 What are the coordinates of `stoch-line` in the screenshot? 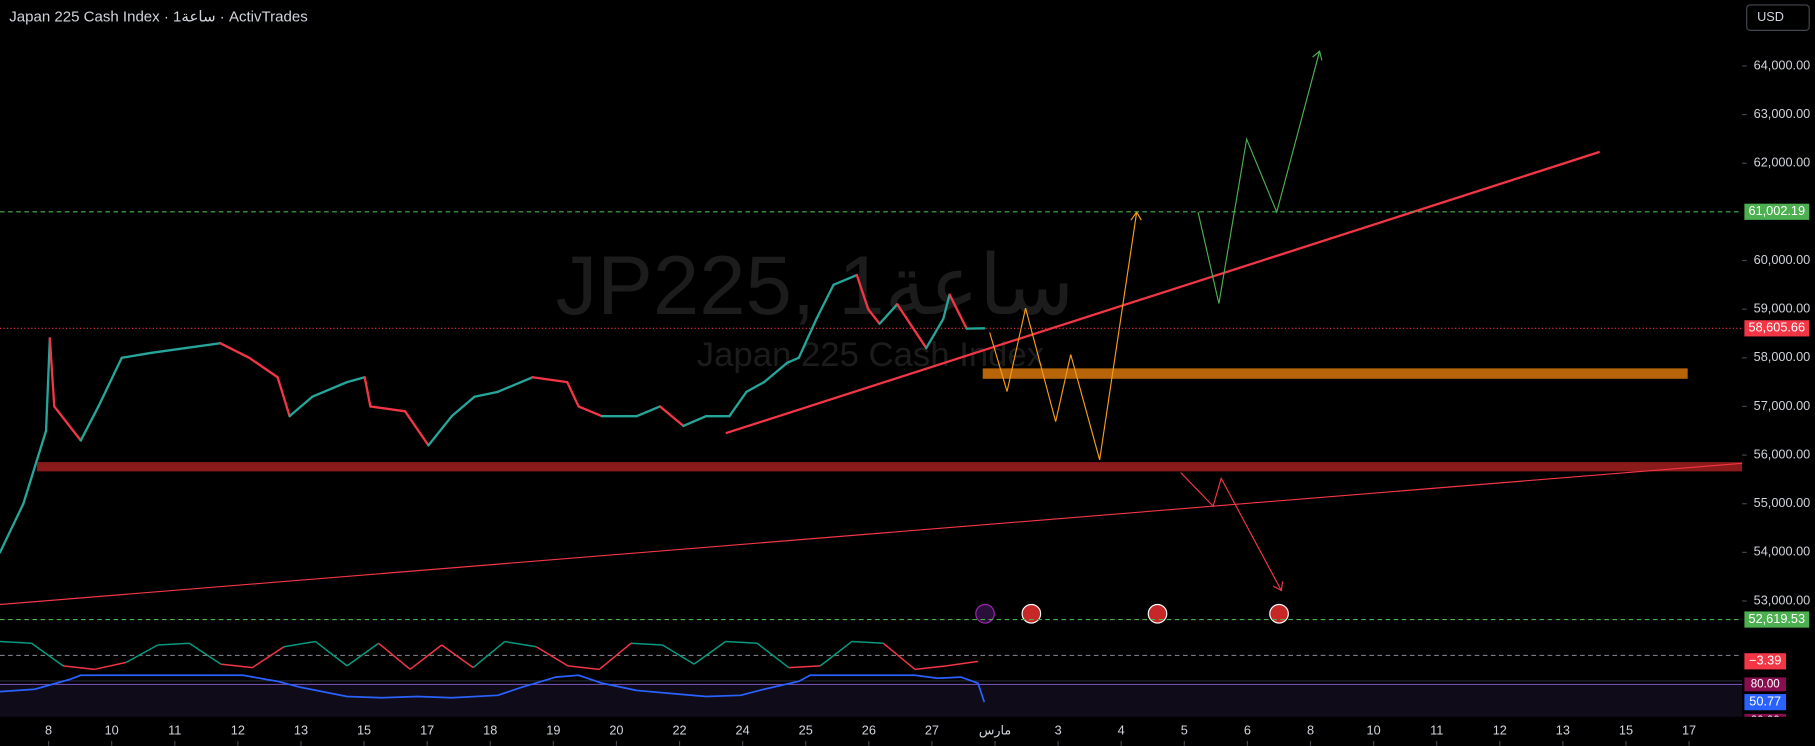 It's located at (493, 688).